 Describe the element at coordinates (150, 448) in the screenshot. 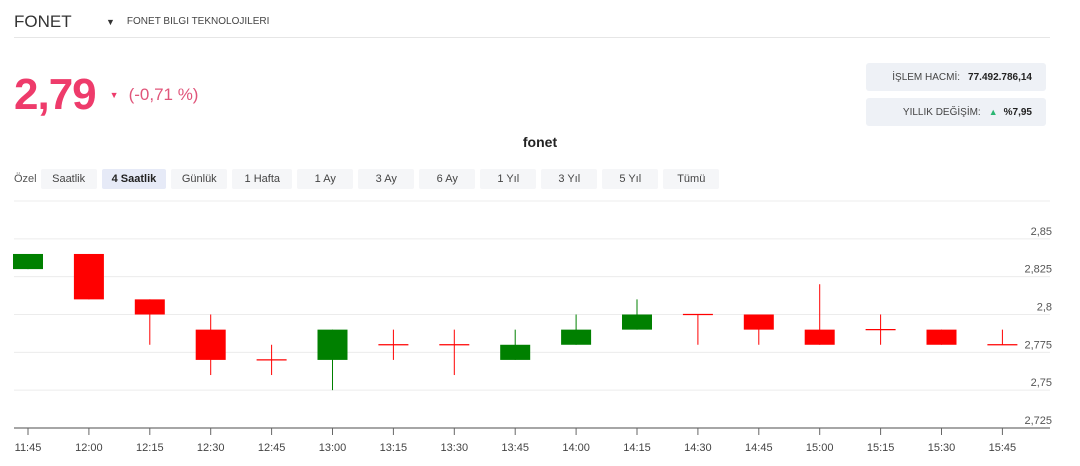

I see `x-tick-label: 12:15` at that location.